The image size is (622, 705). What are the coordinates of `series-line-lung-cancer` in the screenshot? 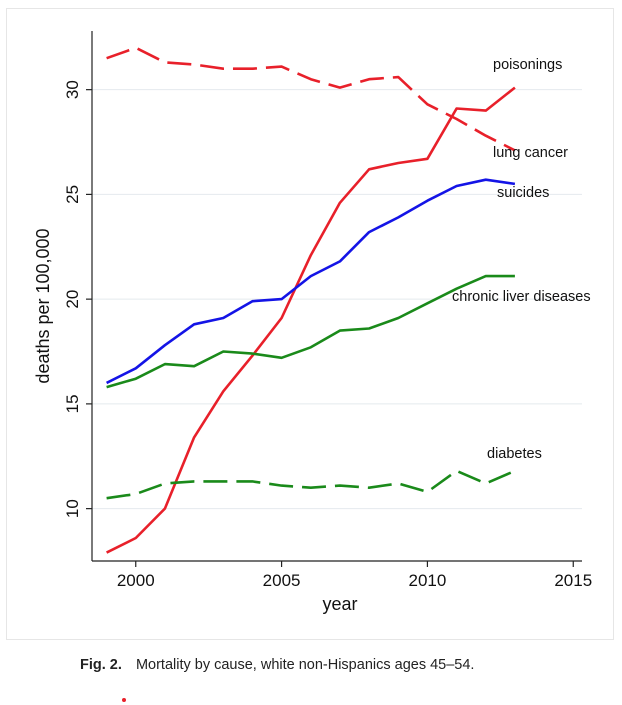 It's located at (311, 99).